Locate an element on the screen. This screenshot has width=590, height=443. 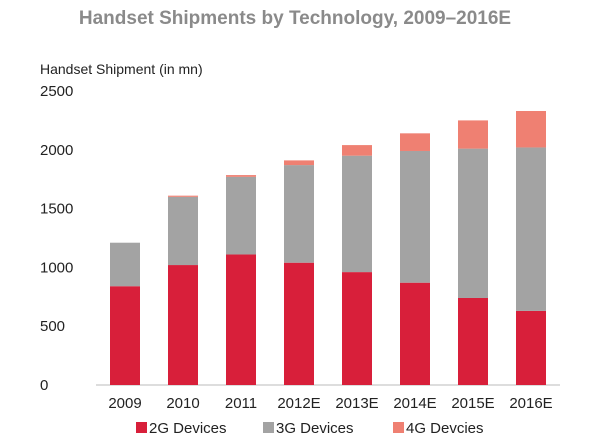
bar-3g-devices-2011 is located at coordinates (241, 215).